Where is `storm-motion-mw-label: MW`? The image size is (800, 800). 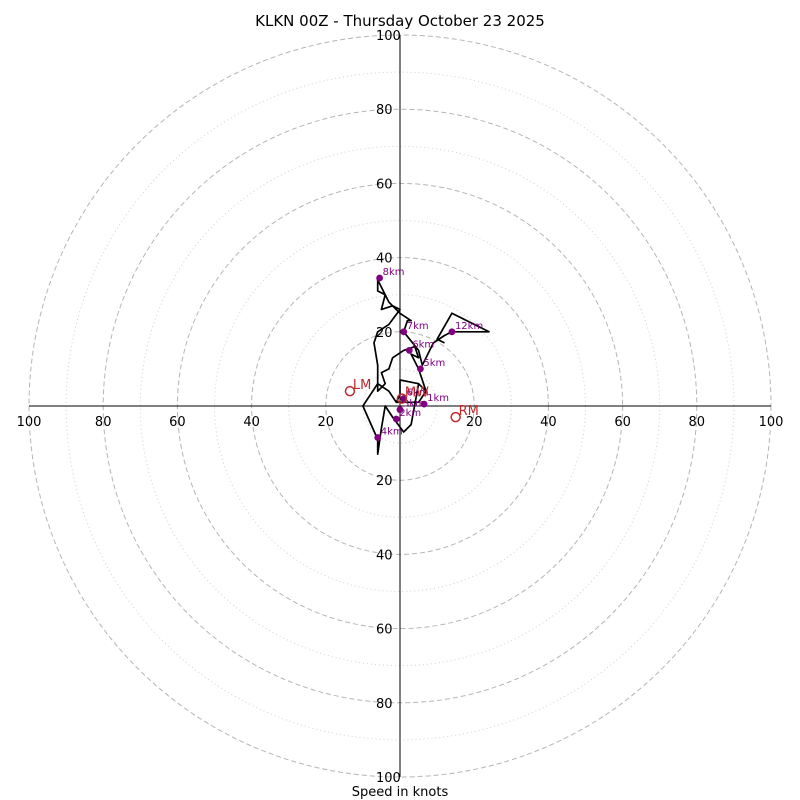
storm-motion-mw-label: MW is located at coordinates (417, 393).